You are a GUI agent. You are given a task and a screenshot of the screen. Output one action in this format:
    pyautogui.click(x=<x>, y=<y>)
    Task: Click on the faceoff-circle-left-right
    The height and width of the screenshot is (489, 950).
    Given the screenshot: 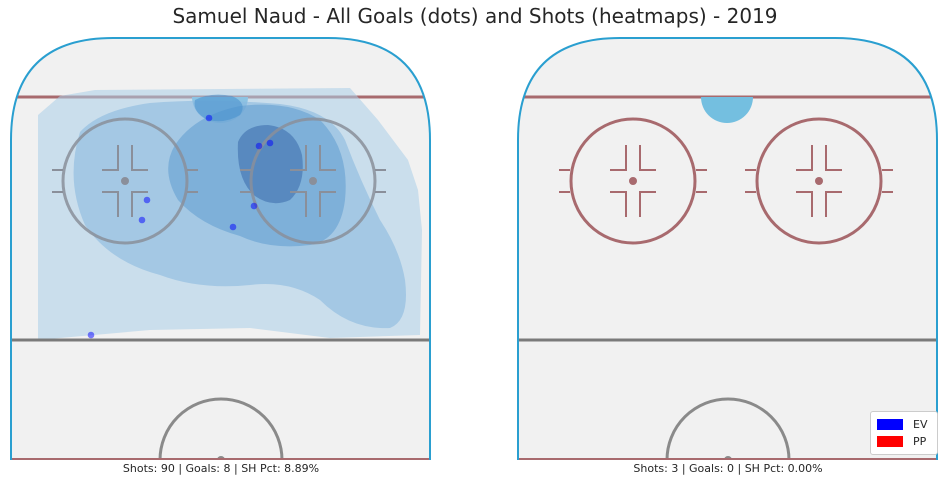 What is the action you would take?
    pyautogui.click(x=313, y=181)
    